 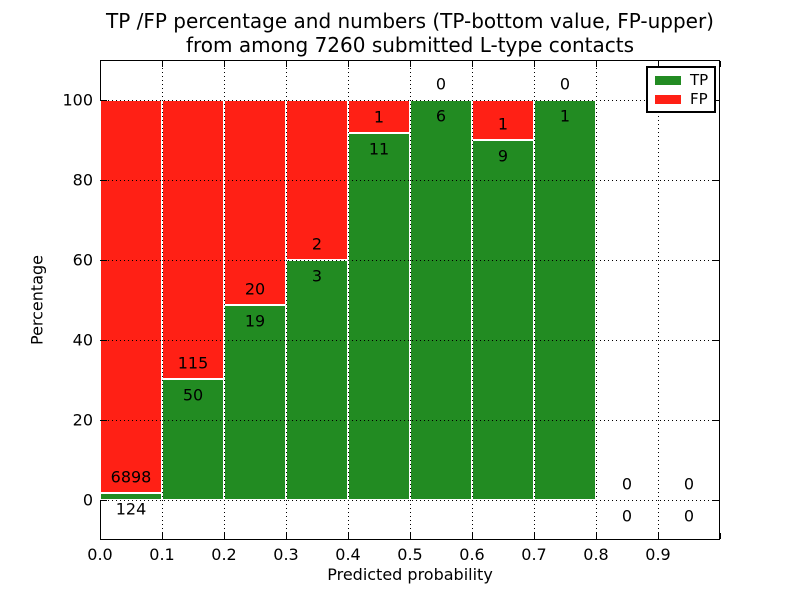 I want to click on y-tick-label: 40, so click(x=82, y=340).